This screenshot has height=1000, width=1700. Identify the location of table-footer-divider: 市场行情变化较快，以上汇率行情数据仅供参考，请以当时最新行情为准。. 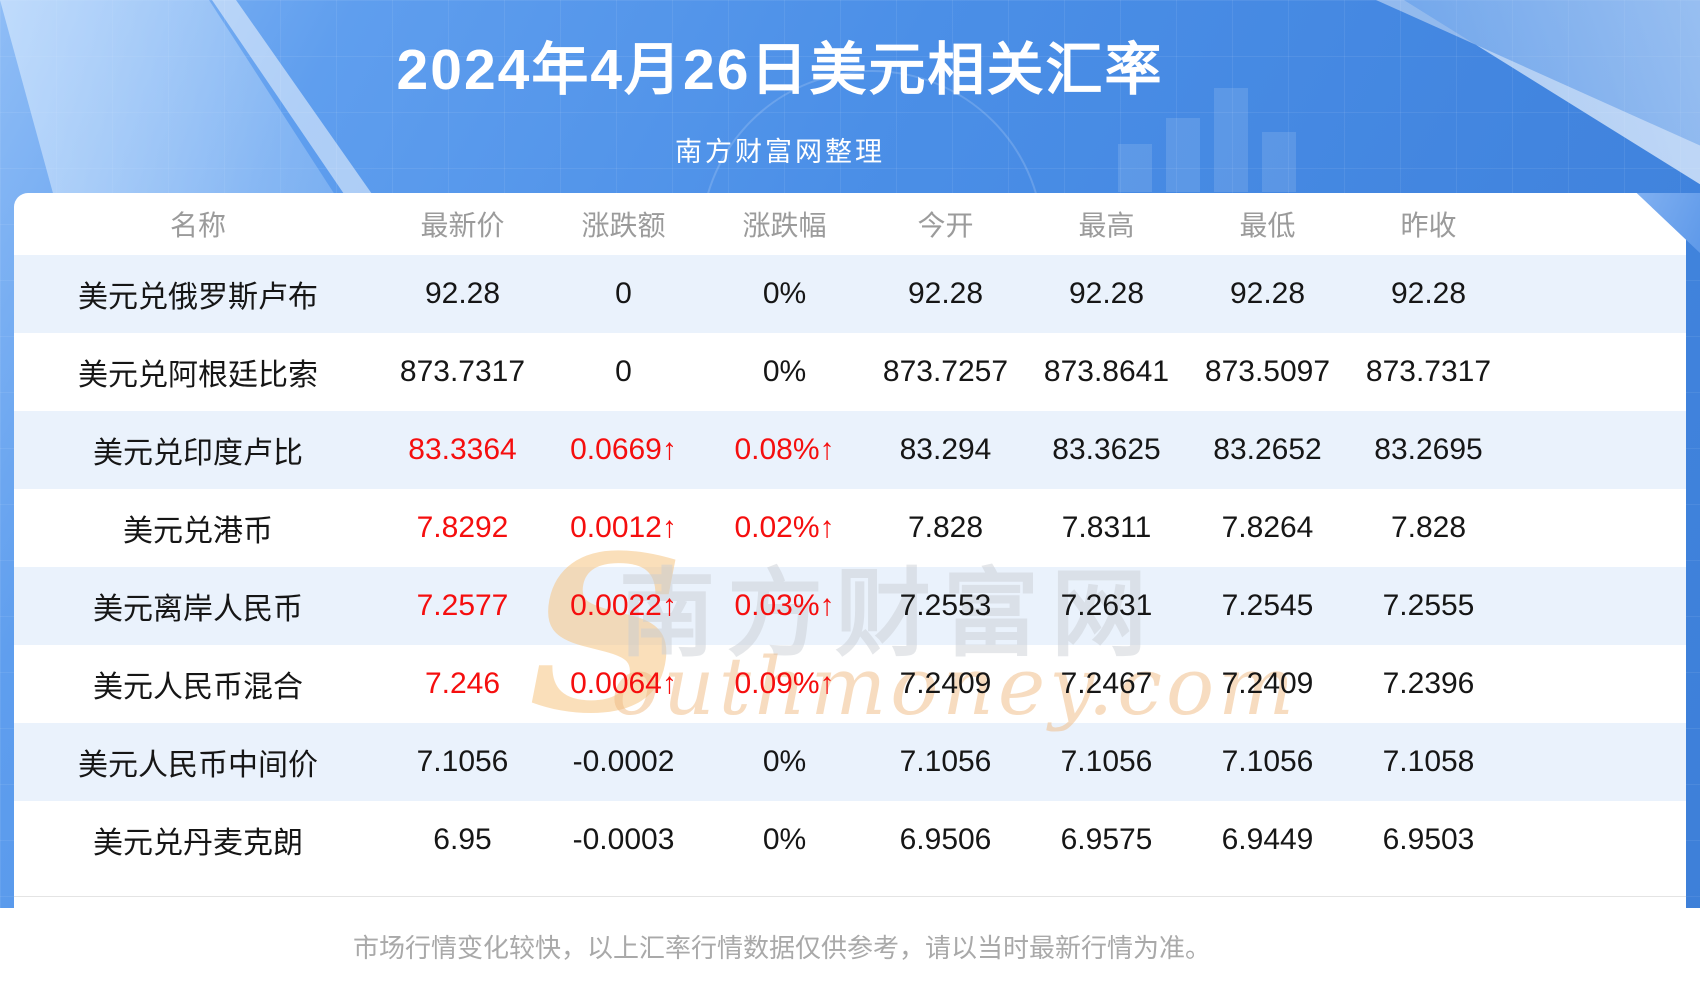
(850, 930).